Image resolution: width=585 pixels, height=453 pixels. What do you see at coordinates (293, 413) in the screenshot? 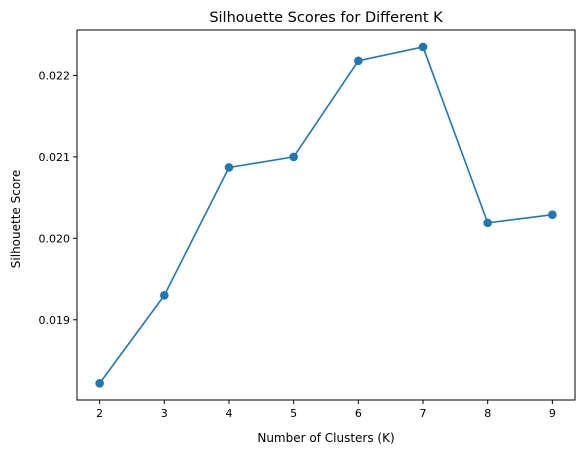
I see `x-tick-label: 5` at bounding box center [293, 413].